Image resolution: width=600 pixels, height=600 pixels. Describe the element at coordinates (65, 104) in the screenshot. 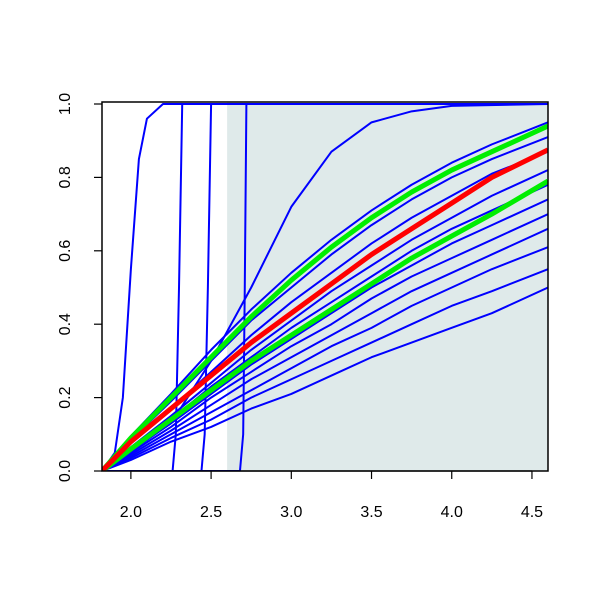

I see `y-tick-label: 1.0` at that location.